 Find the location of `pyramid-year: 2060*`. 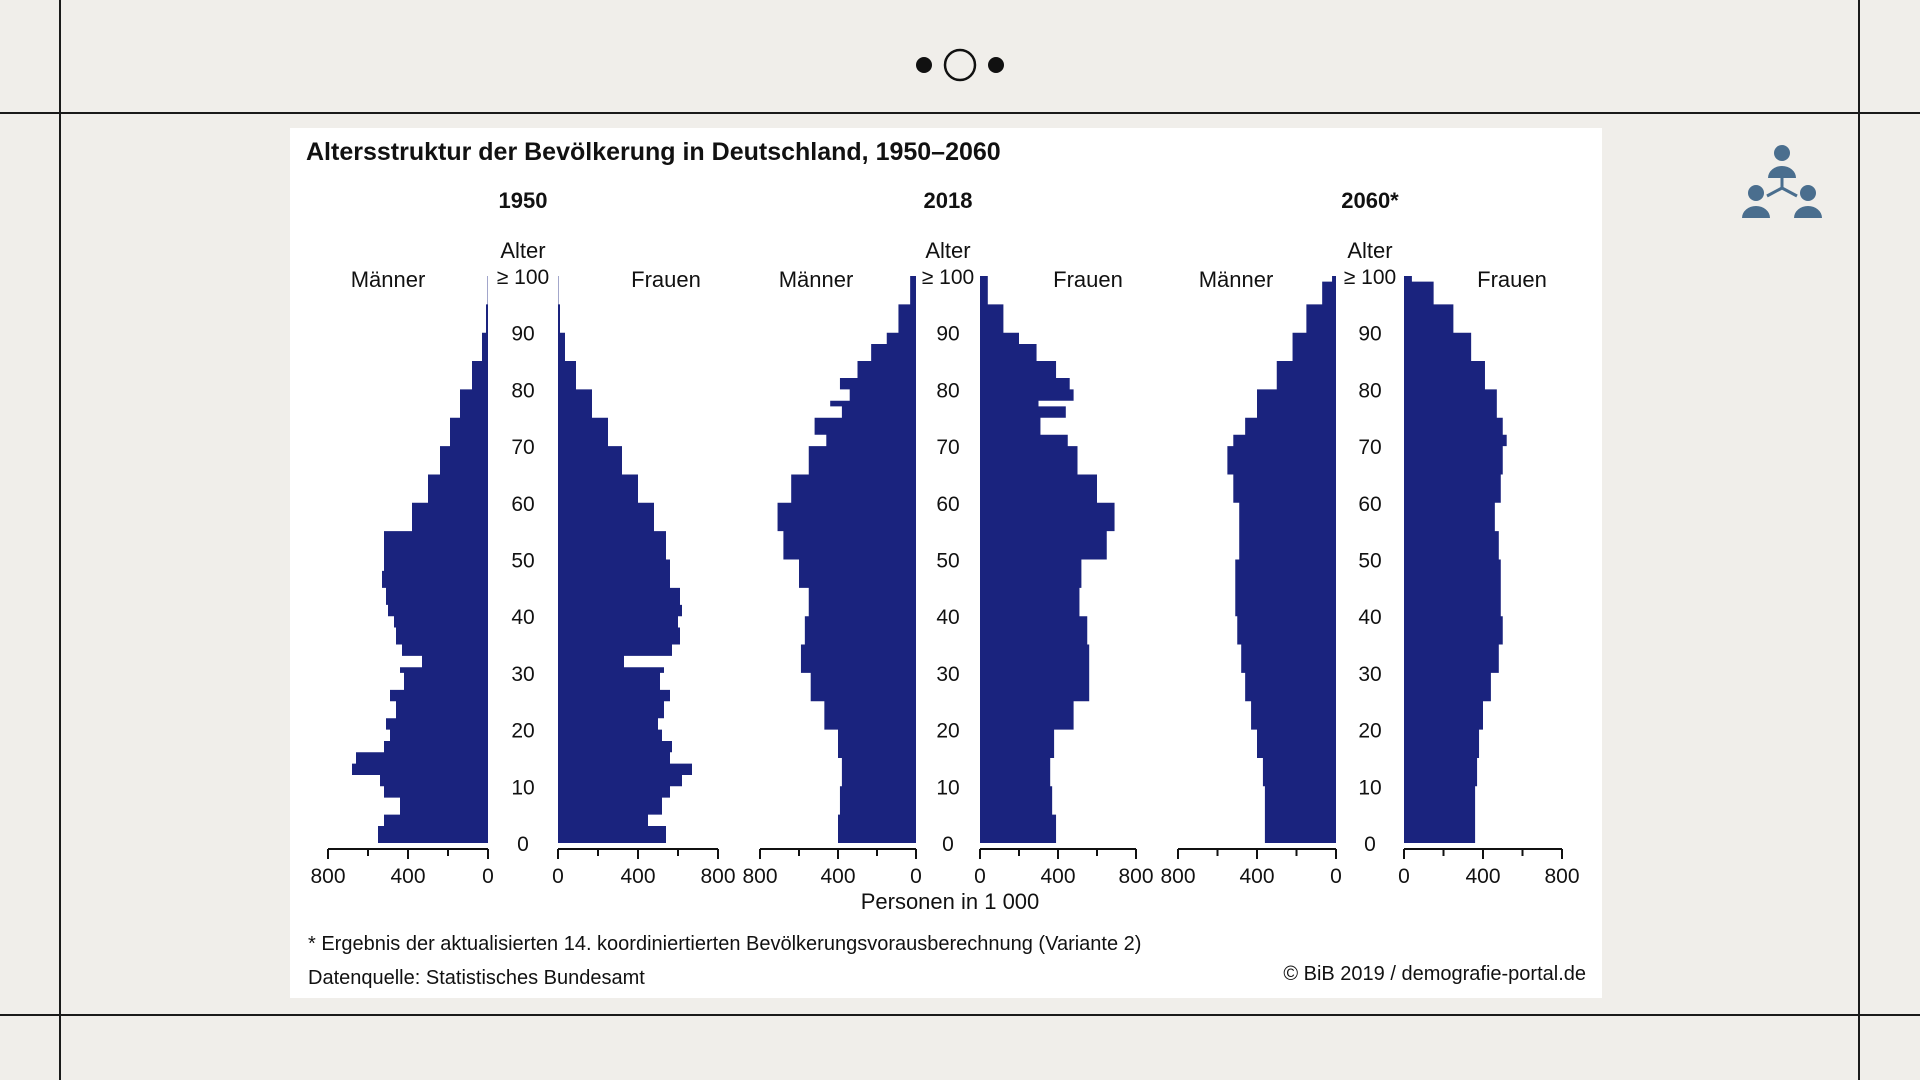

pyramid-year: 2060* is located at coordinates (1370, 200).